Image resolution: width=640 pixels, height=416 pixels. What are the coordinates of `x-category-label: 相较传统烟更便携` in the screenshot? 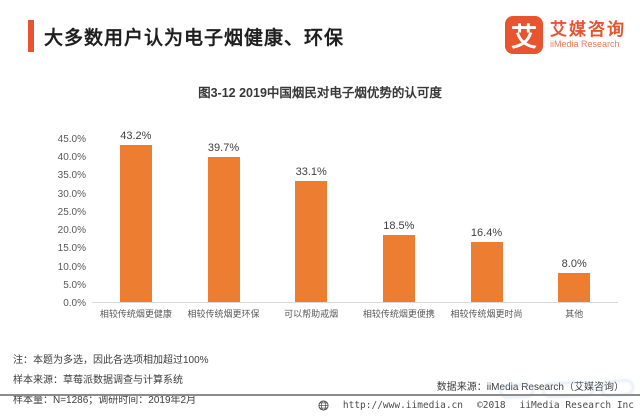 It's located at (398, 314).